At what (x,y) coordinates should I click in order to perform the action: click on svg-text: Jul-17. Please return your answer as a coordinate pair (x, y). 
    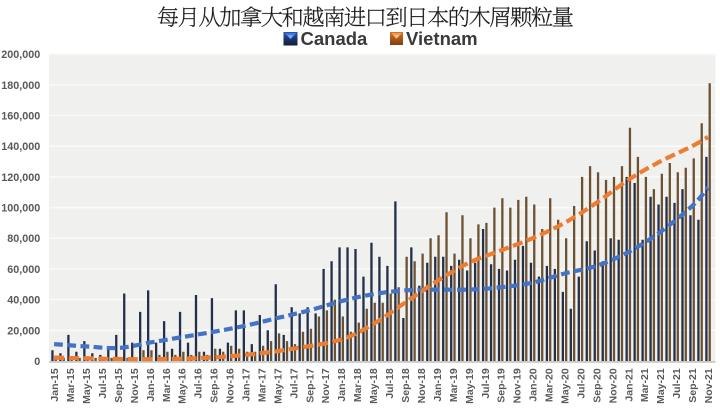
    Looking at the image, I should click on (294, 383).